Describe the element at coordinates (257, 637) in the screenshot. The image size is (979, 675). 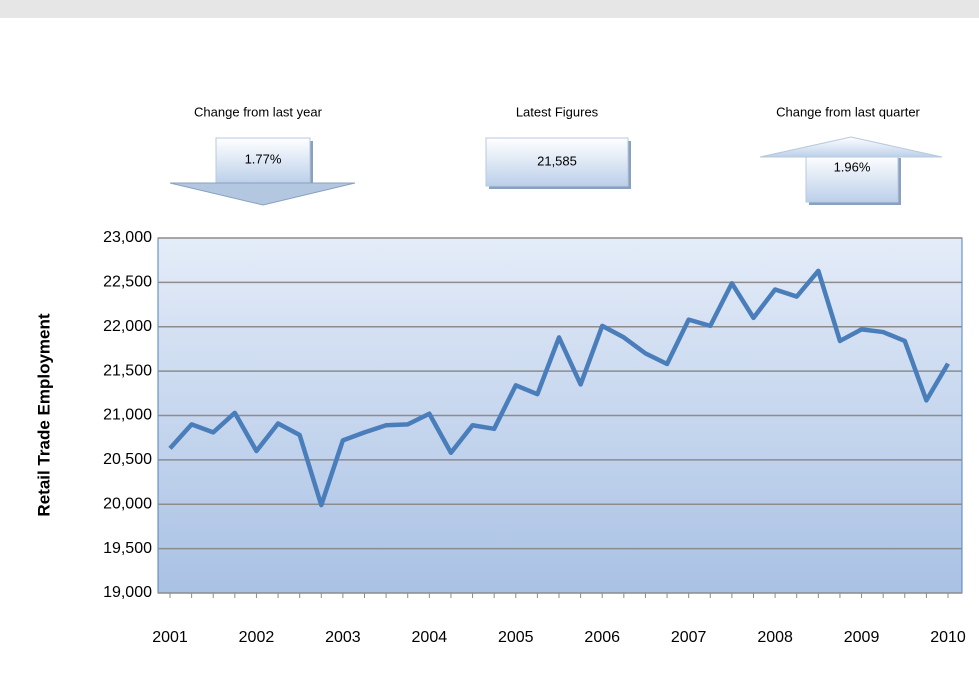
I see `x-tick-label: 2002` at that location.